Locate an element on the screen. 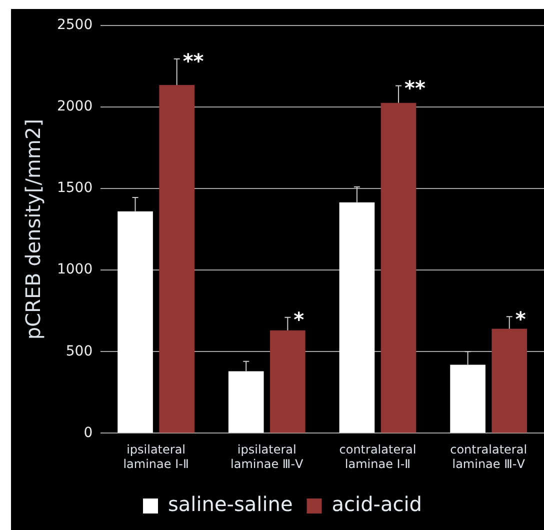 The width and height of the screenshot is (544, 530). y-tick-label: 500 is located at coordinates (79, 351).